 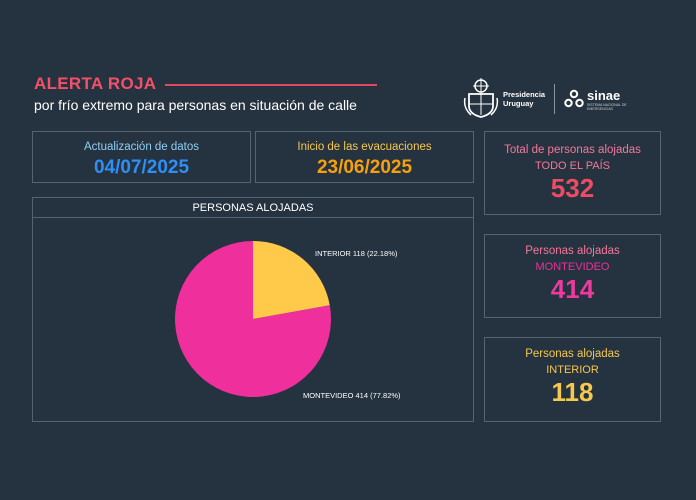 What do you see at coordinates (524, 94) in the screenshot?
I see `presidencia-line1: Presidencia` at bounding box center [524, 94].